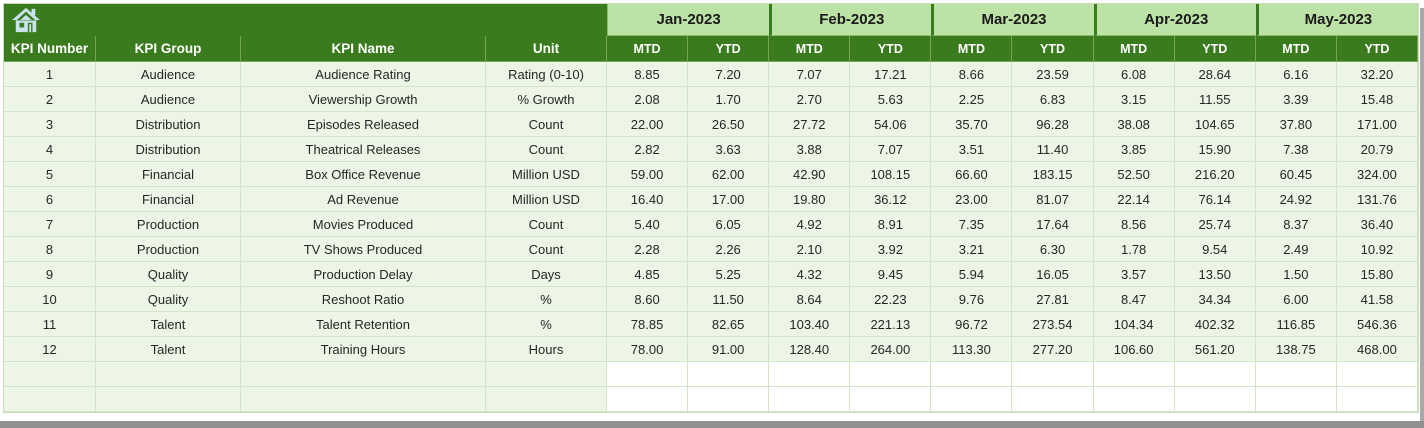 The width and height of the screenshot is (1424, 428). I want to click on cell-kpi-number: 8, so click(50, 249).